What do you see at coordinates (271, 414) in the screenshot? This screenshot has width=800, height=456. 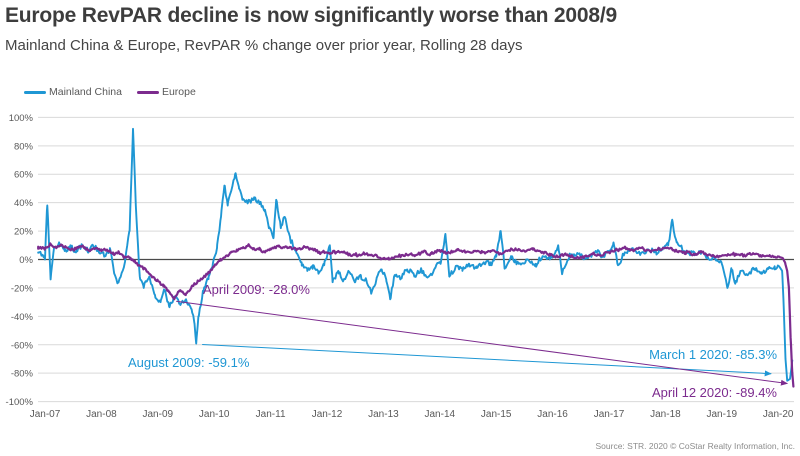 I see `x-tick-label: Jan-11` at bounding box center [271, 414].